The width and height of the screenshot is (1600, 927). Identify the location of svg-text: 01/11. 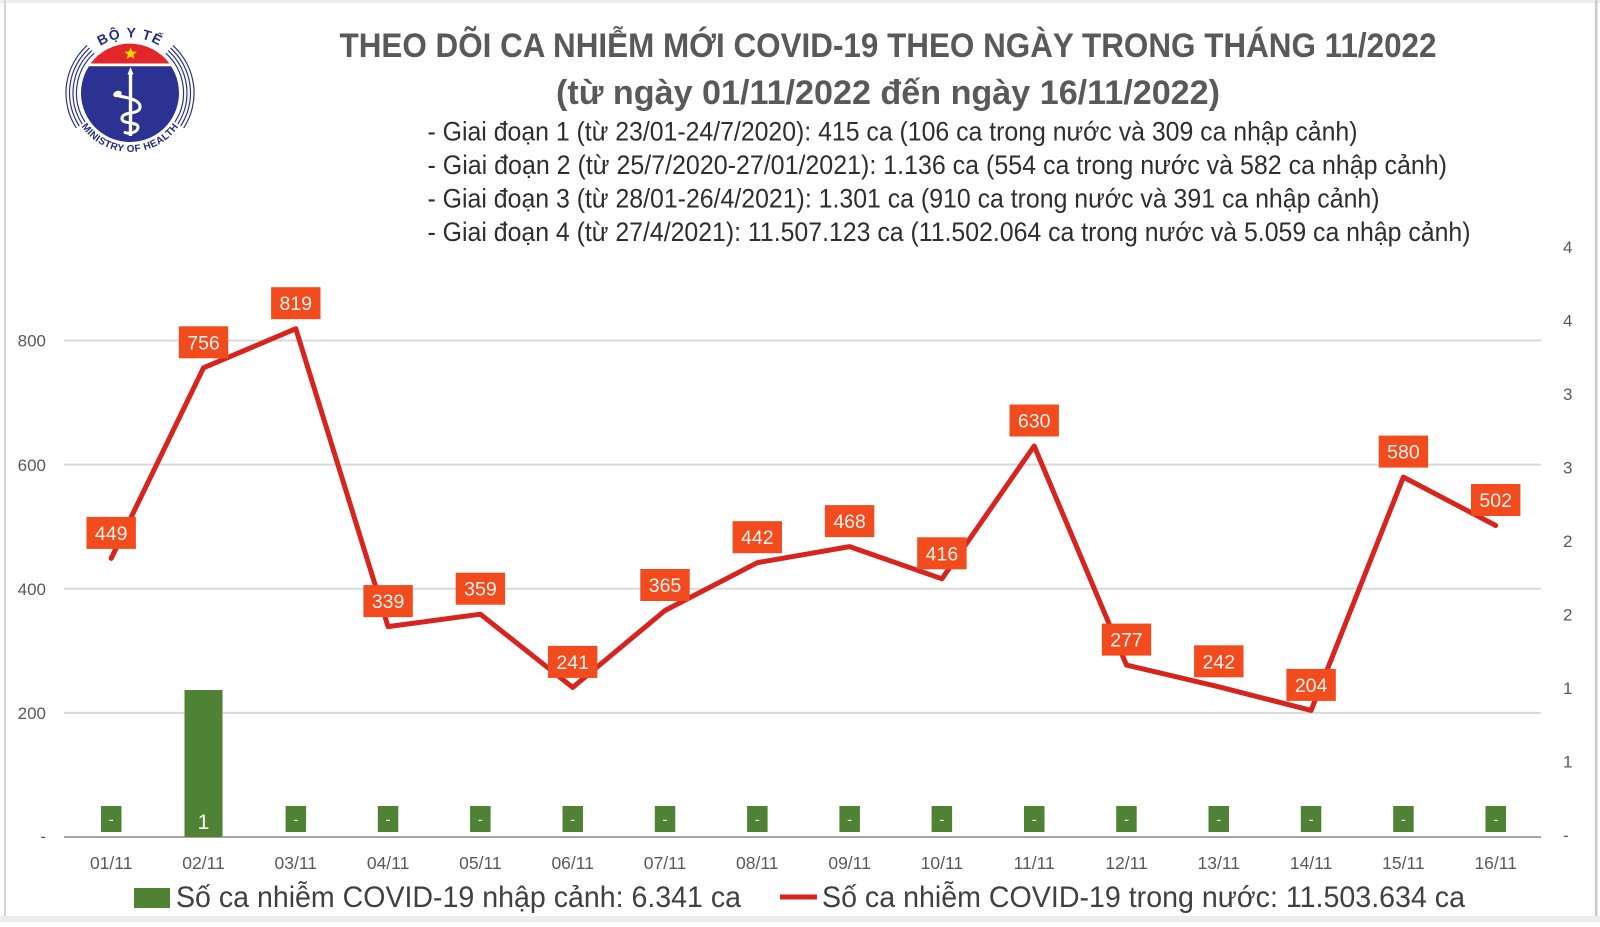
(111, 863).